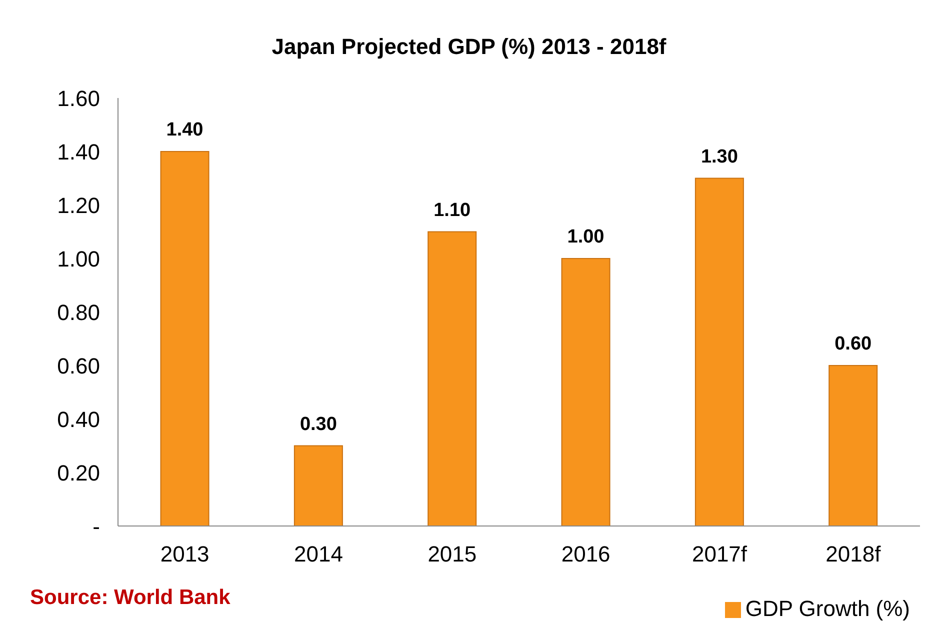 The height and width of the screenshot is (630, 938). Describe the element at coordinates (78, 205) in the screenshot. I see `y-tick-label: 1.20` at that location.